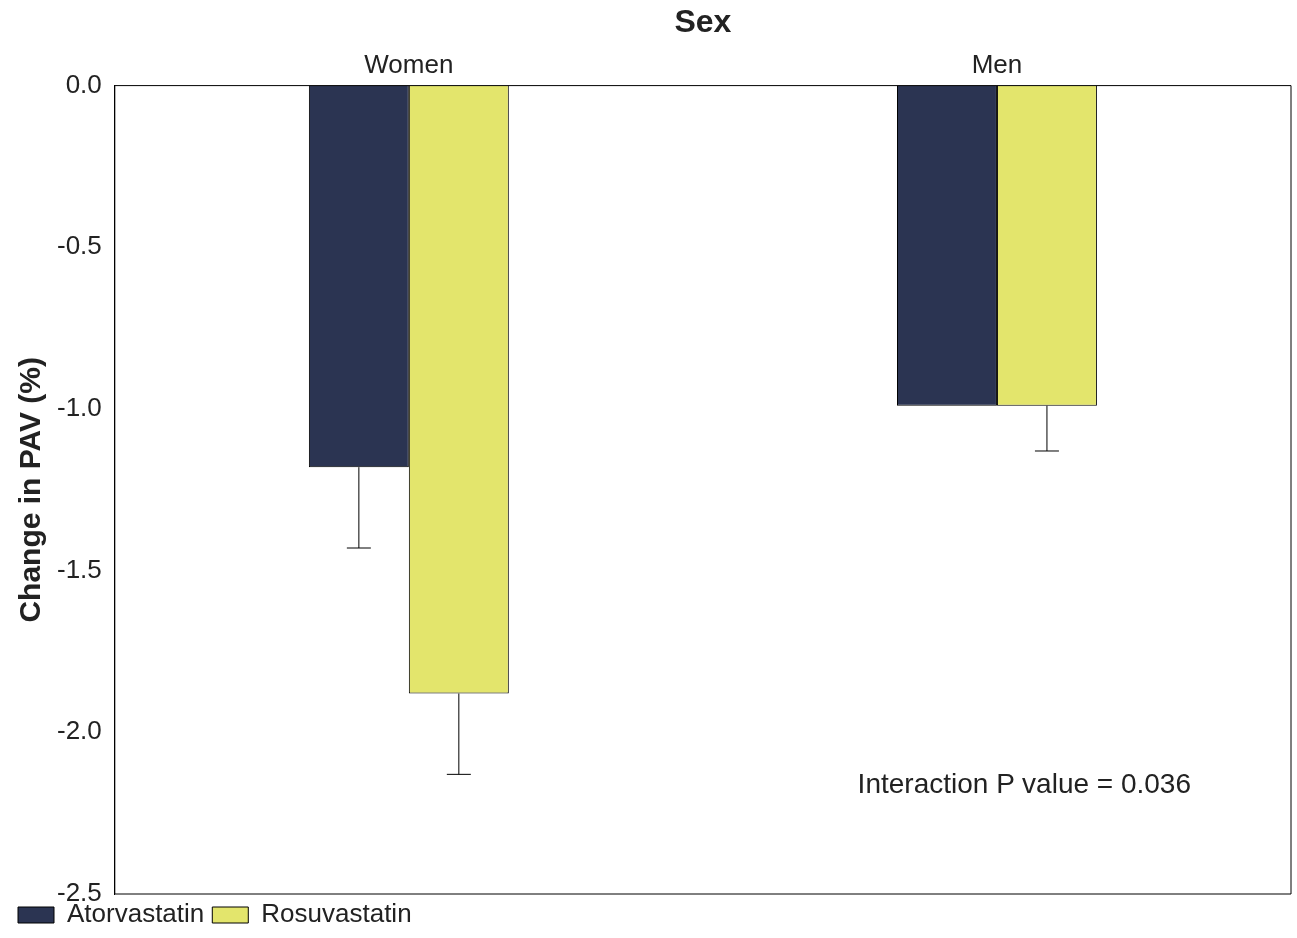 This screenshot has width=1297, height=938. I want to click on x-axis-title: Sex, so click(703, 21).